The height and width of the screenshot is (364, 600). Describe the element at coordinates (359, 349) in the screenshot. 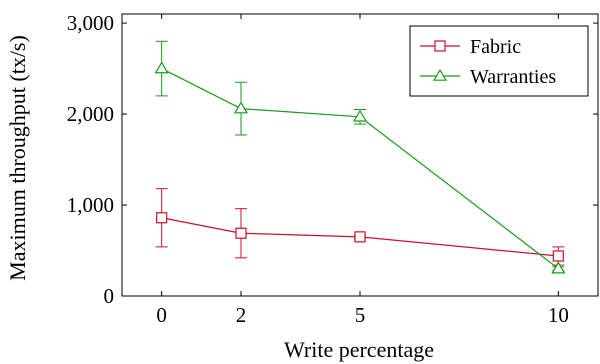

I see `x-axis-label: Write percentage` at that location.